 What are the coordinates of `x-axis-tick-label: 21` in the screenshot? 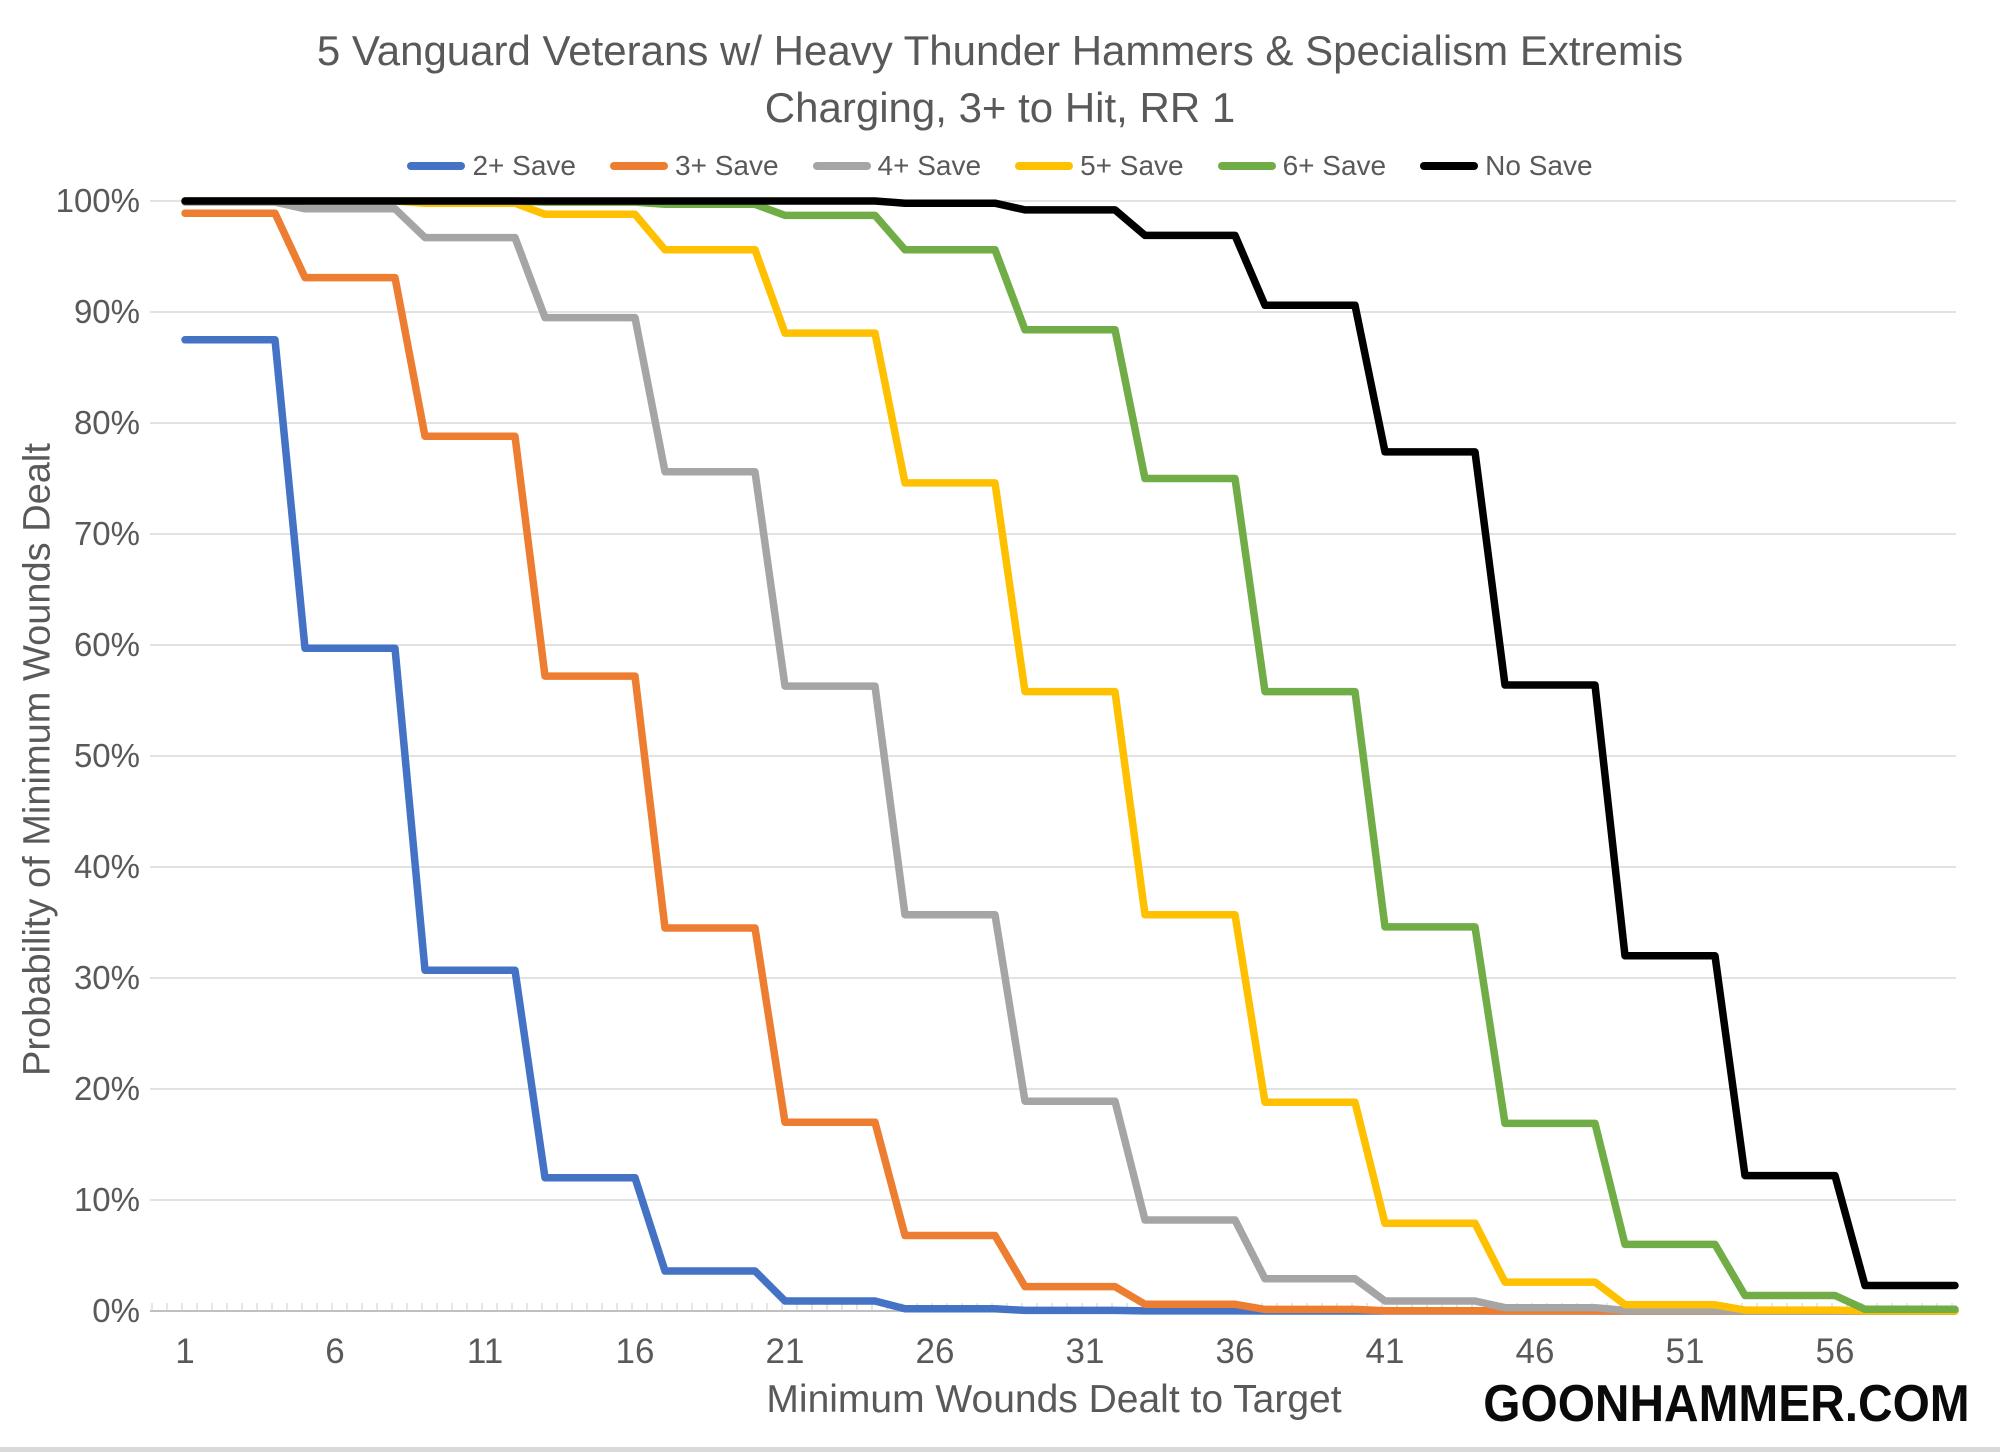 It's located at (785, 1351).